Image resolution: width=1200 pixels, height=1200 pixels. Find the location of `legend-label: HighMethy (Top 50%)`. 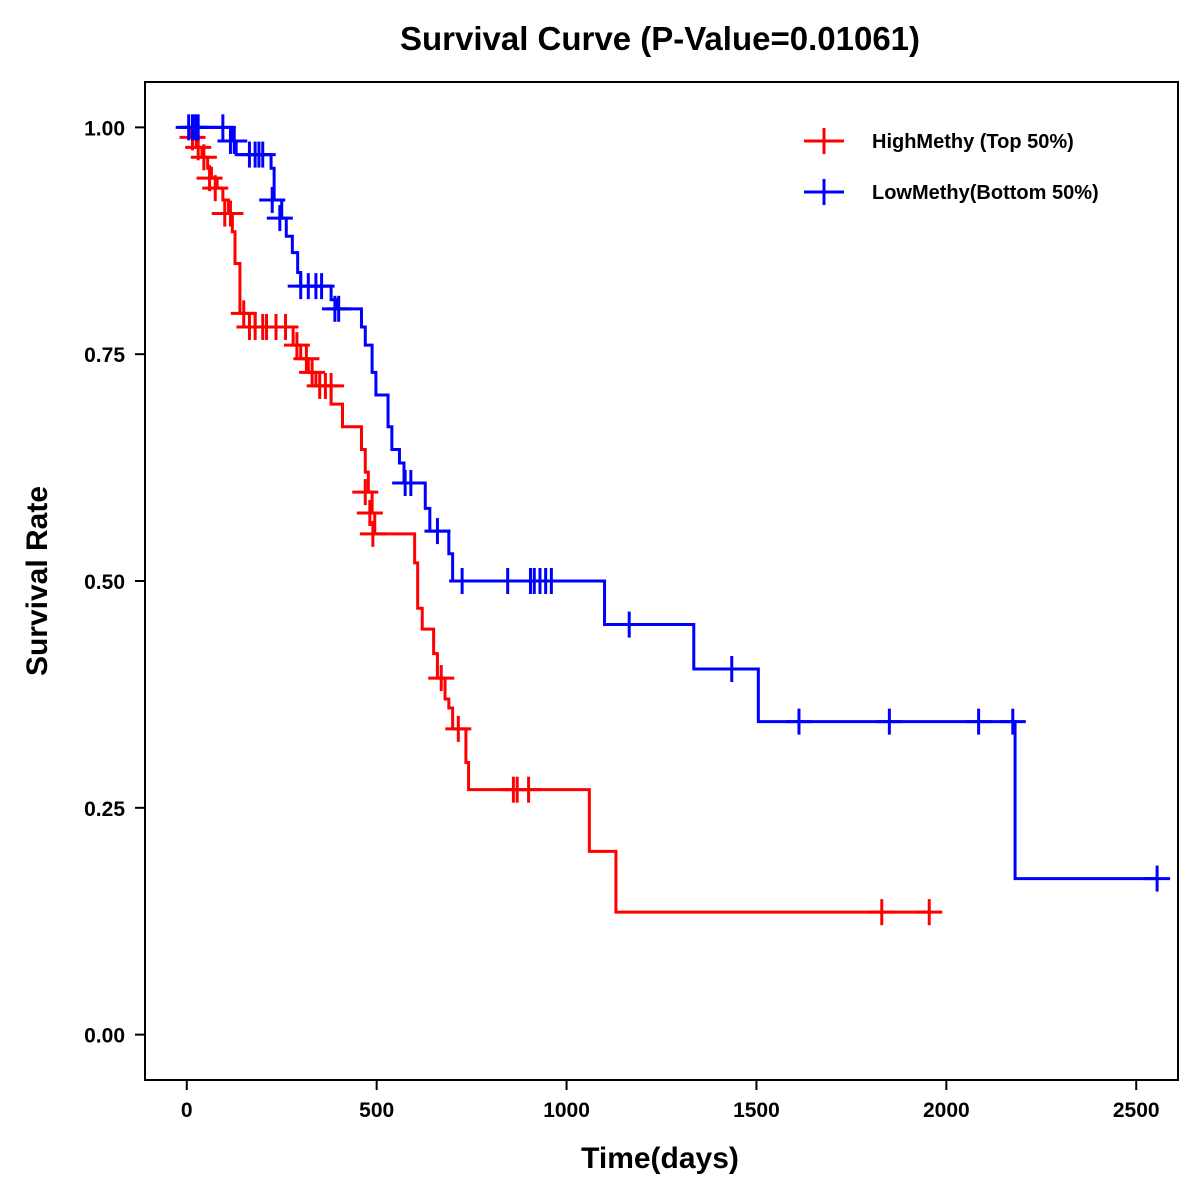

legend-label: HighMethy (Top 50%) is located at coordinates (973, 142).